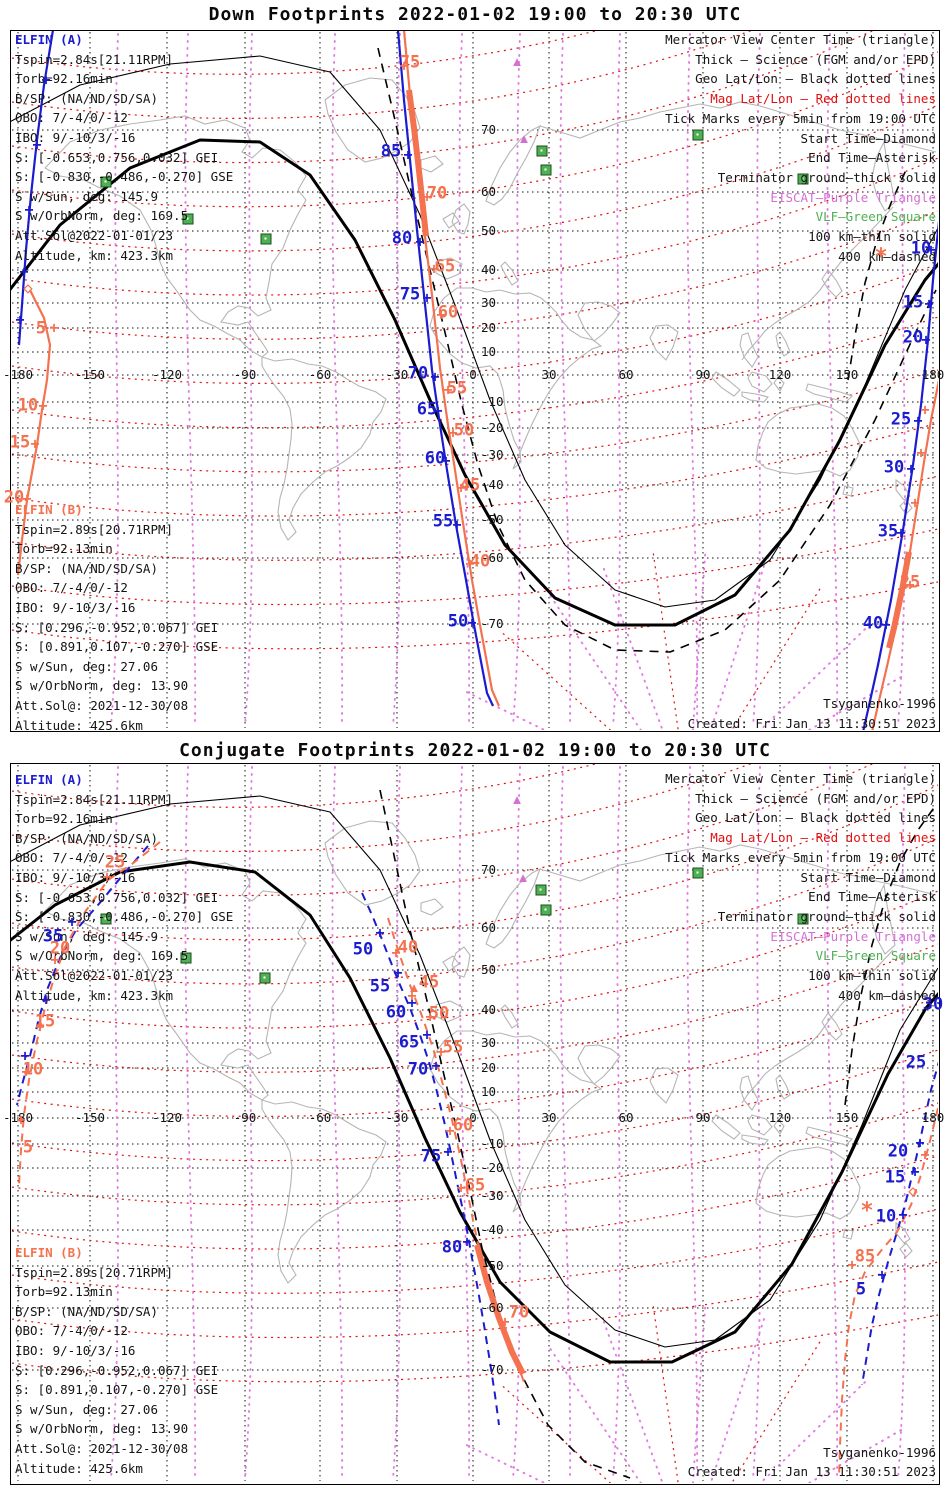 This screenshot has width=950, height=1500. What do you see at coordinates (397, 1117) in the screenshot?
I see `lon-tick-label: -30` at bounding box center [397, 1117].